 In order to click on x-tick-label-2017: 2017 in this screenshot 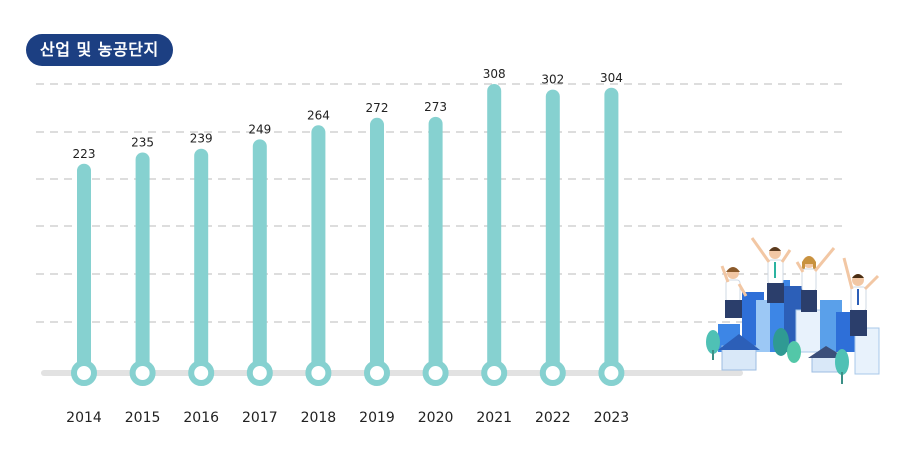, I will do `click(260, 418)`.